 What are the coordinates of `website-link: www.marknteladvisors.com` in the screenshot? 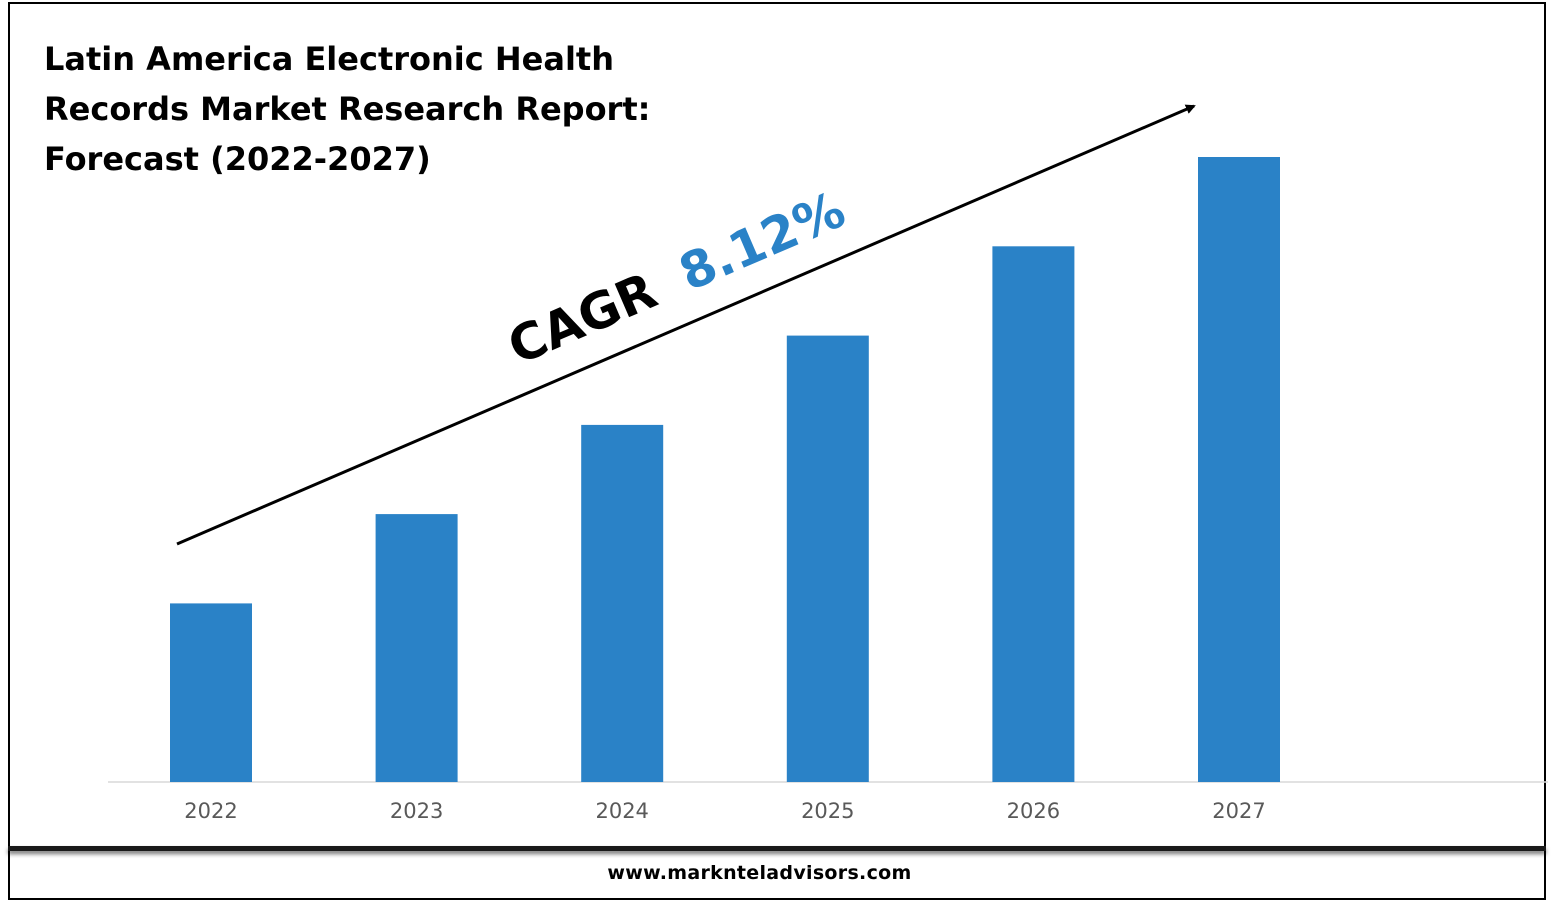 It's located at (759, 873).